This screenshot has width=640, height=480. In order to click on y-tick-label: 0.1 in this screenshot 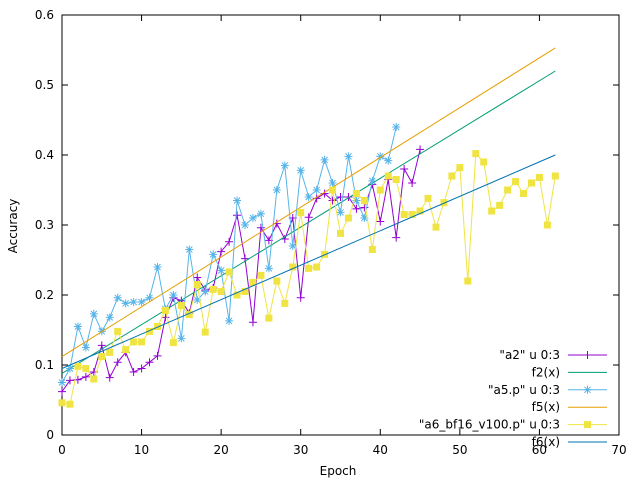, I will do `click(44, 365)`.